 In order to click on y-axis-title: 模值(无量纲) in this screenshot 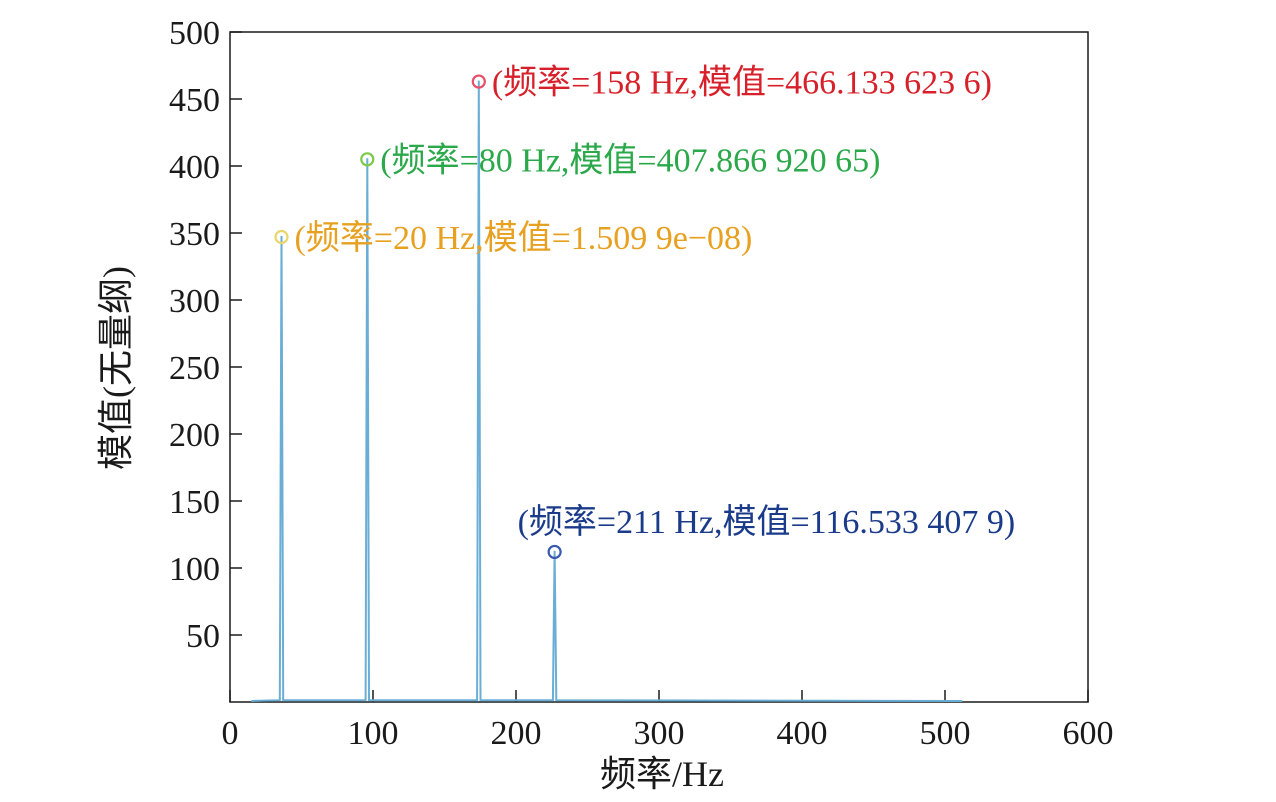, I will do `click(116, 368)`.